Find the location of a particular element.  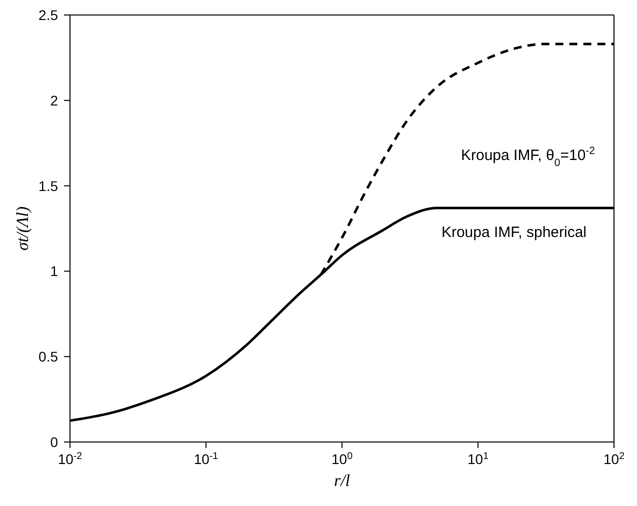

y-tick-label: 1.5 is located at coordinates (48, 186).